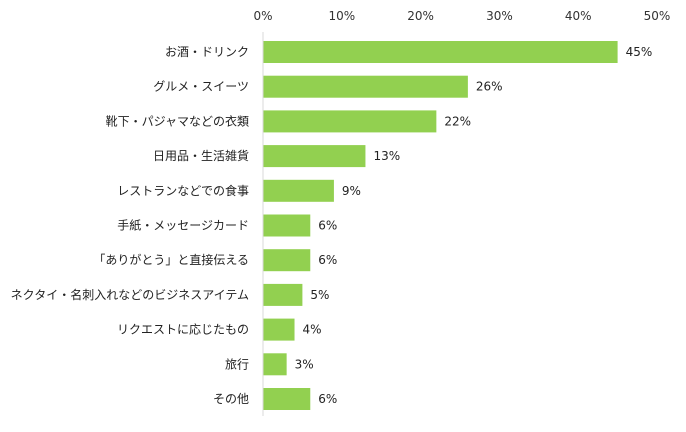 This screenshot has height=432, width=686. Describe the element at coordinates (457, 121) in the screenshot. I see `data-label: 22%` at that location.